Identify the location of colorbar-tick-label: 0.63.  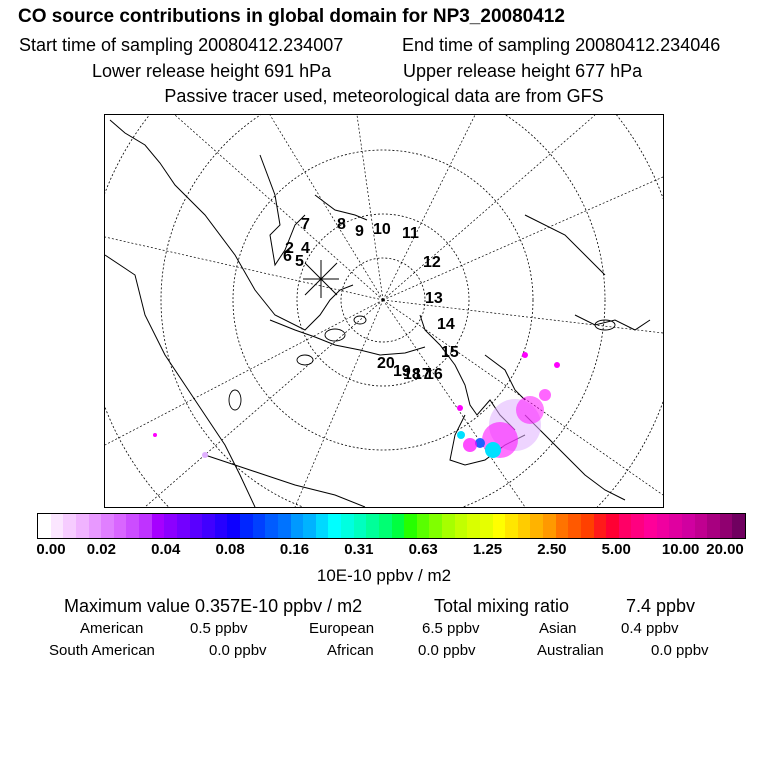
(423, 549).